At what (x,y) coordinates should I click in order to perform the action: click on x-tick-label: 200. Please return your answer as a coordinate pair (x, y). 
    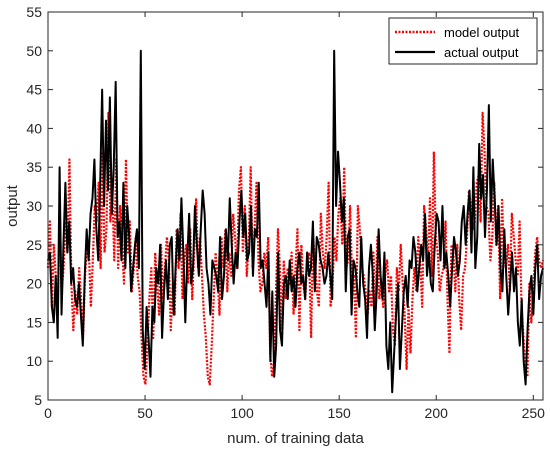
    Looking at the image, I should click on (437, 413).